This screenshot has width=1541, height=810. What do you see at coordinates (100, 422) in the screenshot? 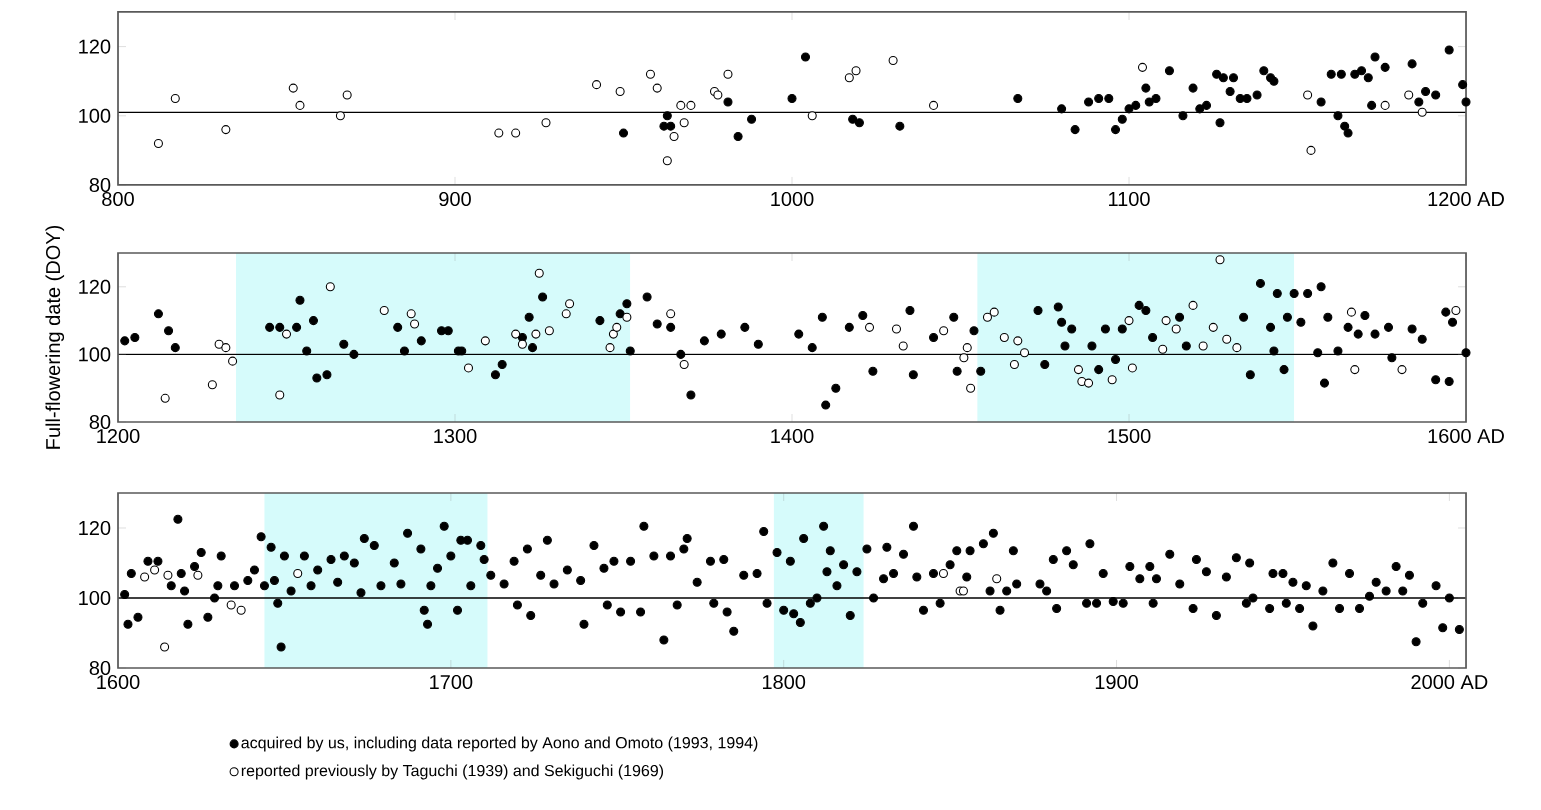
I see `y-tick-label: 80` at bounding box center [100, 422].